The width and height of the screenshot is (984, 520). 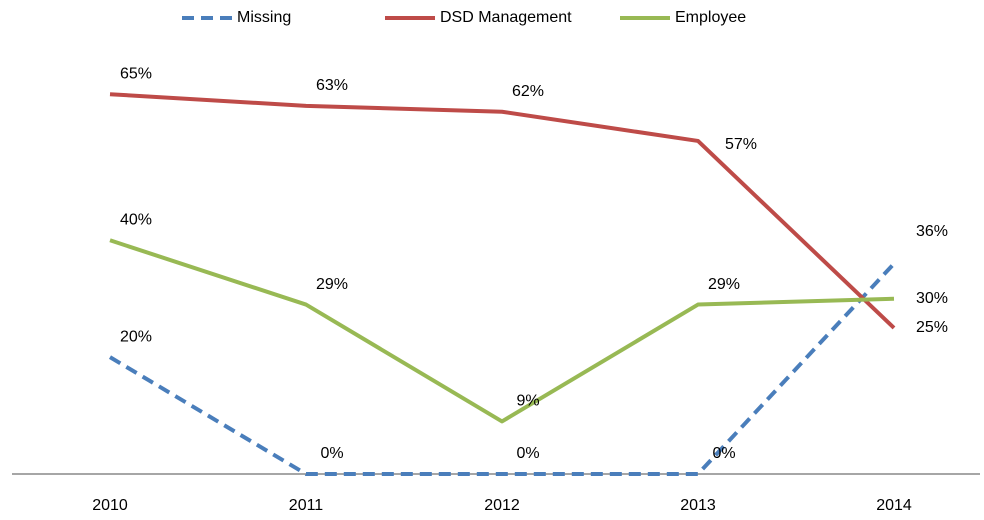 I want to click on data-label: 57%, so click(x=741, y=144).